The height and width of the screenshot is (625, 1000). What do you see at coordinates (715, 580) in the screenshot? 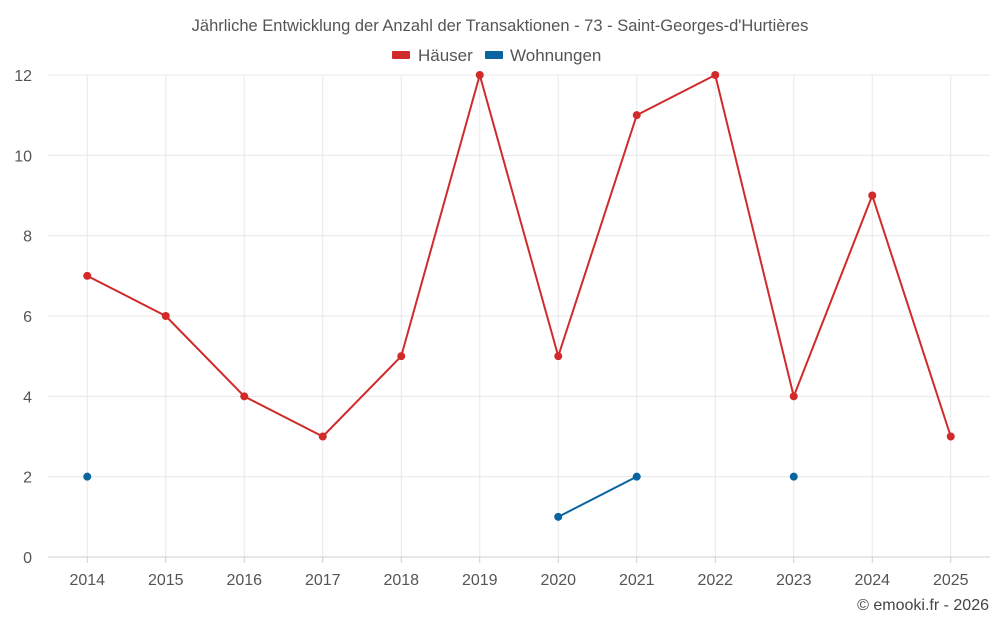
I see `x-tick-label: 2022` at bounding box center [715, 580].